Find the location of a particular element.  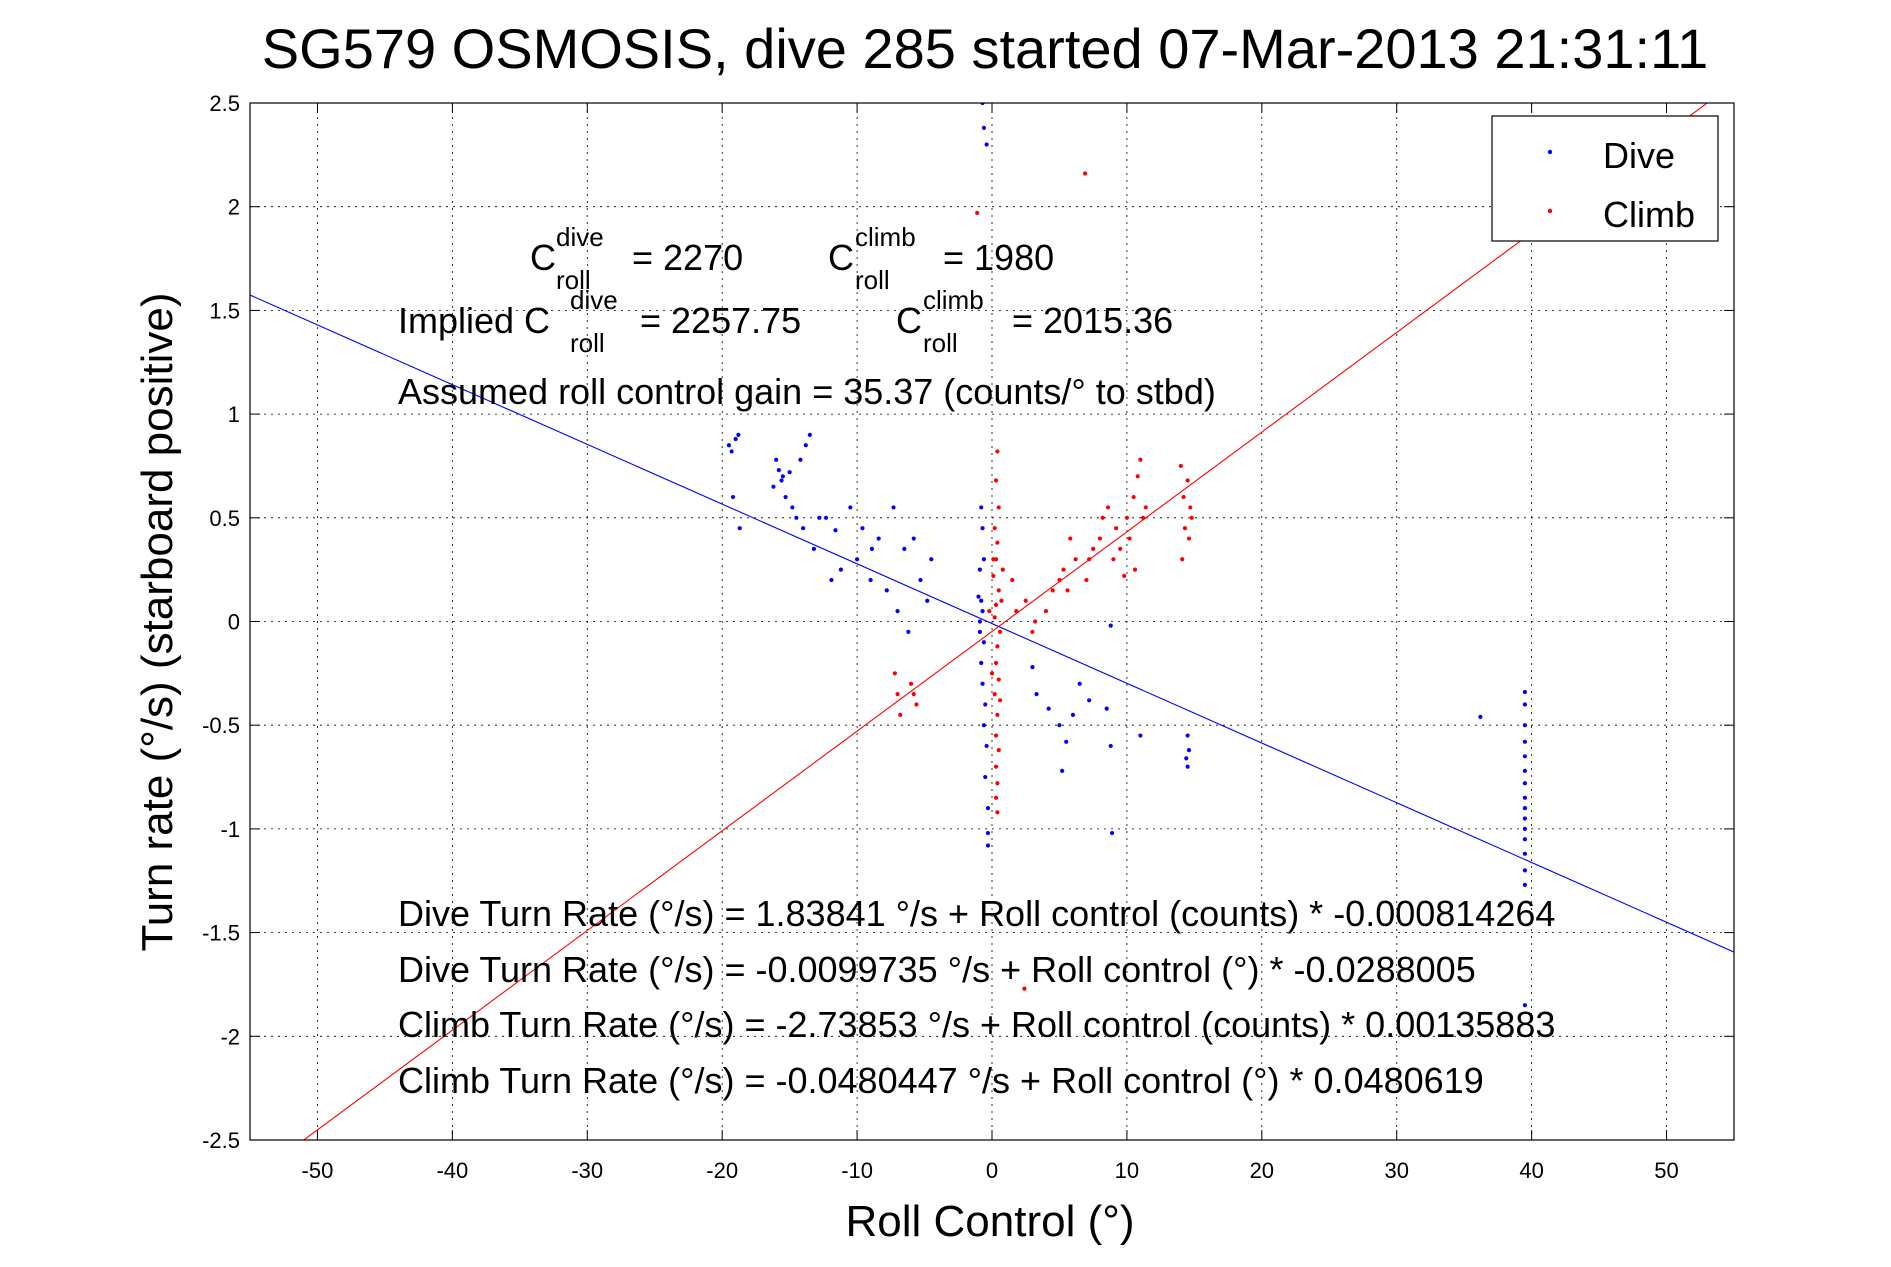

implied-dive-sub: roll is located at coordinates (587, 343).